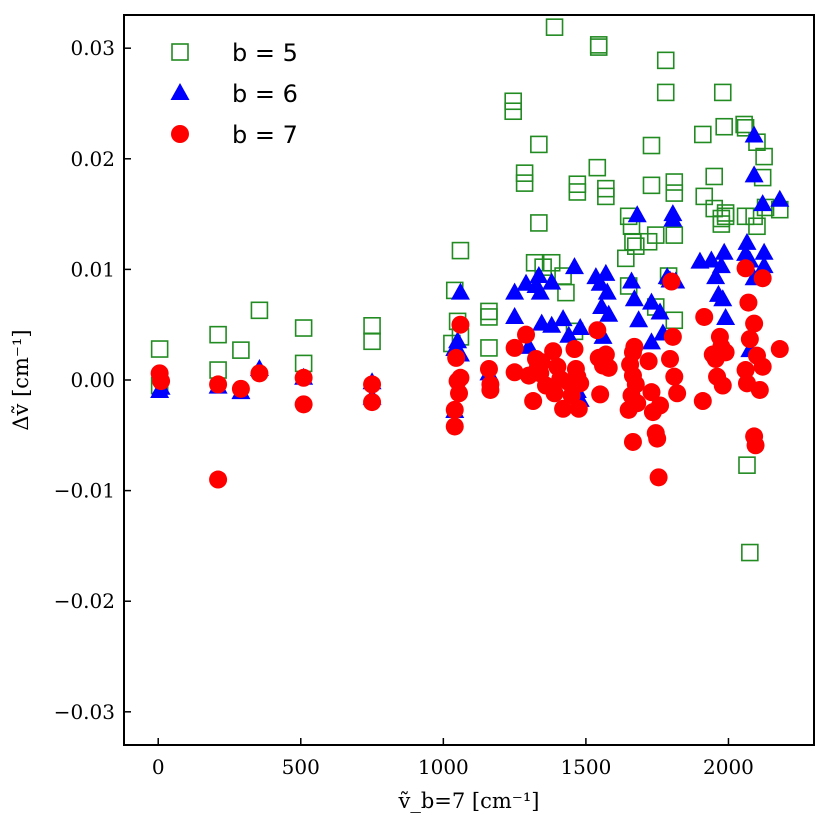  What do you see at coordinates (92, 159) in the screenshot?
I see `y-tick-label: 0.02` at bounding box center [92, 159].